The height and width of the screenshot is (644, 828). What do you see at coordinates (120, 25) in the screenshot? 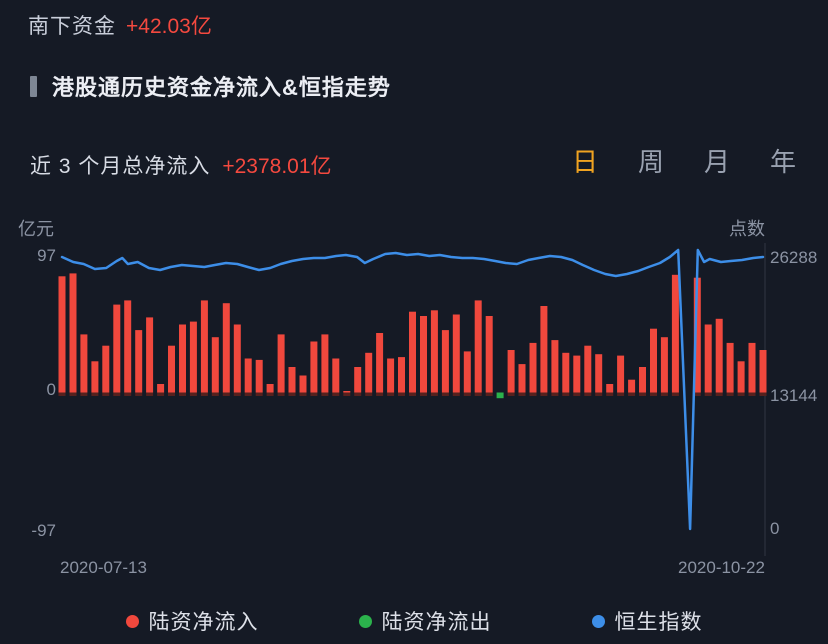
I see `page-header: 南下资金 +42.03亿` at bounding box center [120, 25].